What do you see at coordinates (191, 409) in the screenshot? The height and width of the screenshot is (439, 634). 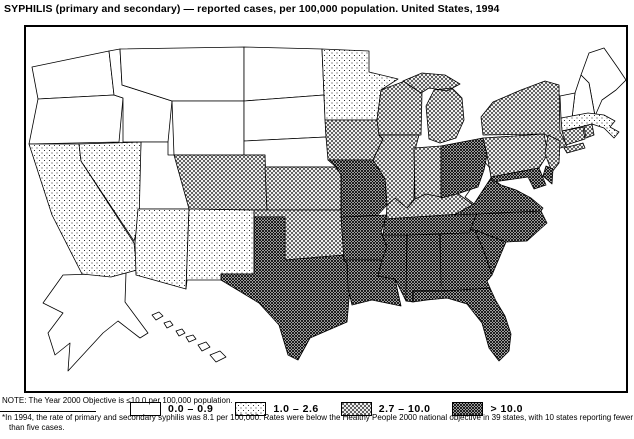 I see `legend-label: 0.0 – 0.9` at bounding box center [191, 409].